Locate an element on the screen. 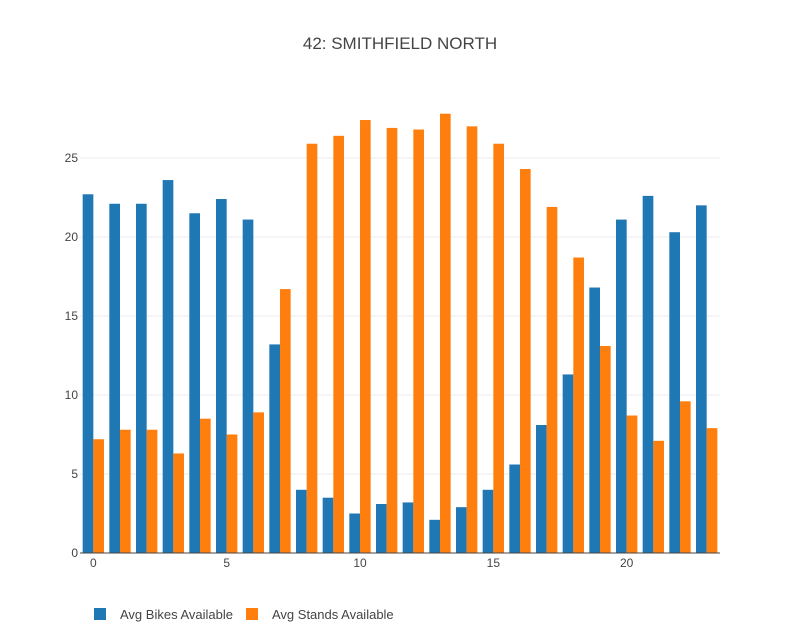  y-tick-label: 5 is located at coordinates (74, 474).